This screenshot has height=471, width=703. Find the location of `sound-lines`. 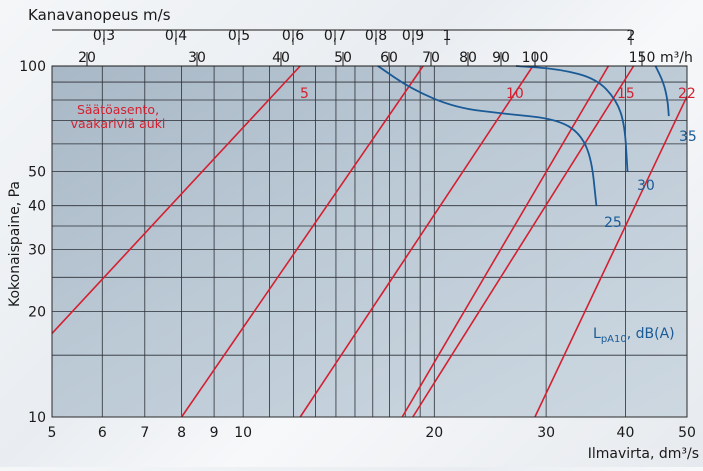

sound-lines is located at coordinates (523, 135).